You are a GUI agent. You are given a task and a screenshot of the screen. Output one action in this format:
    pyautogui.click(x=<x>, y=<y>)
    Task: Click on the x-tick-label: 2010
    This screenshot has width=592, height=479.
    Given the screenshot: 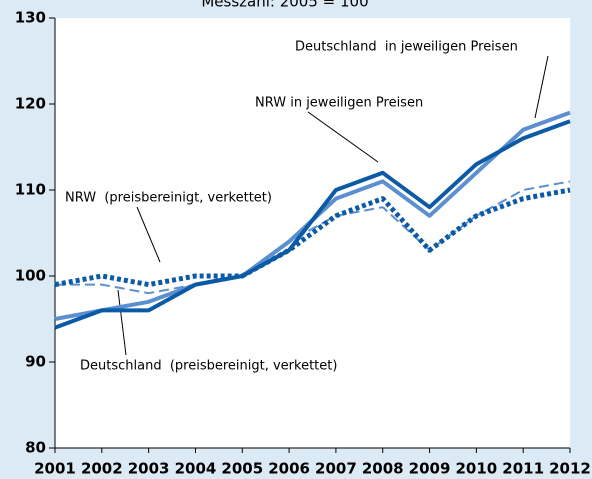 What is the action you would take?
    pyautogui.click(x=476, y=469)
    